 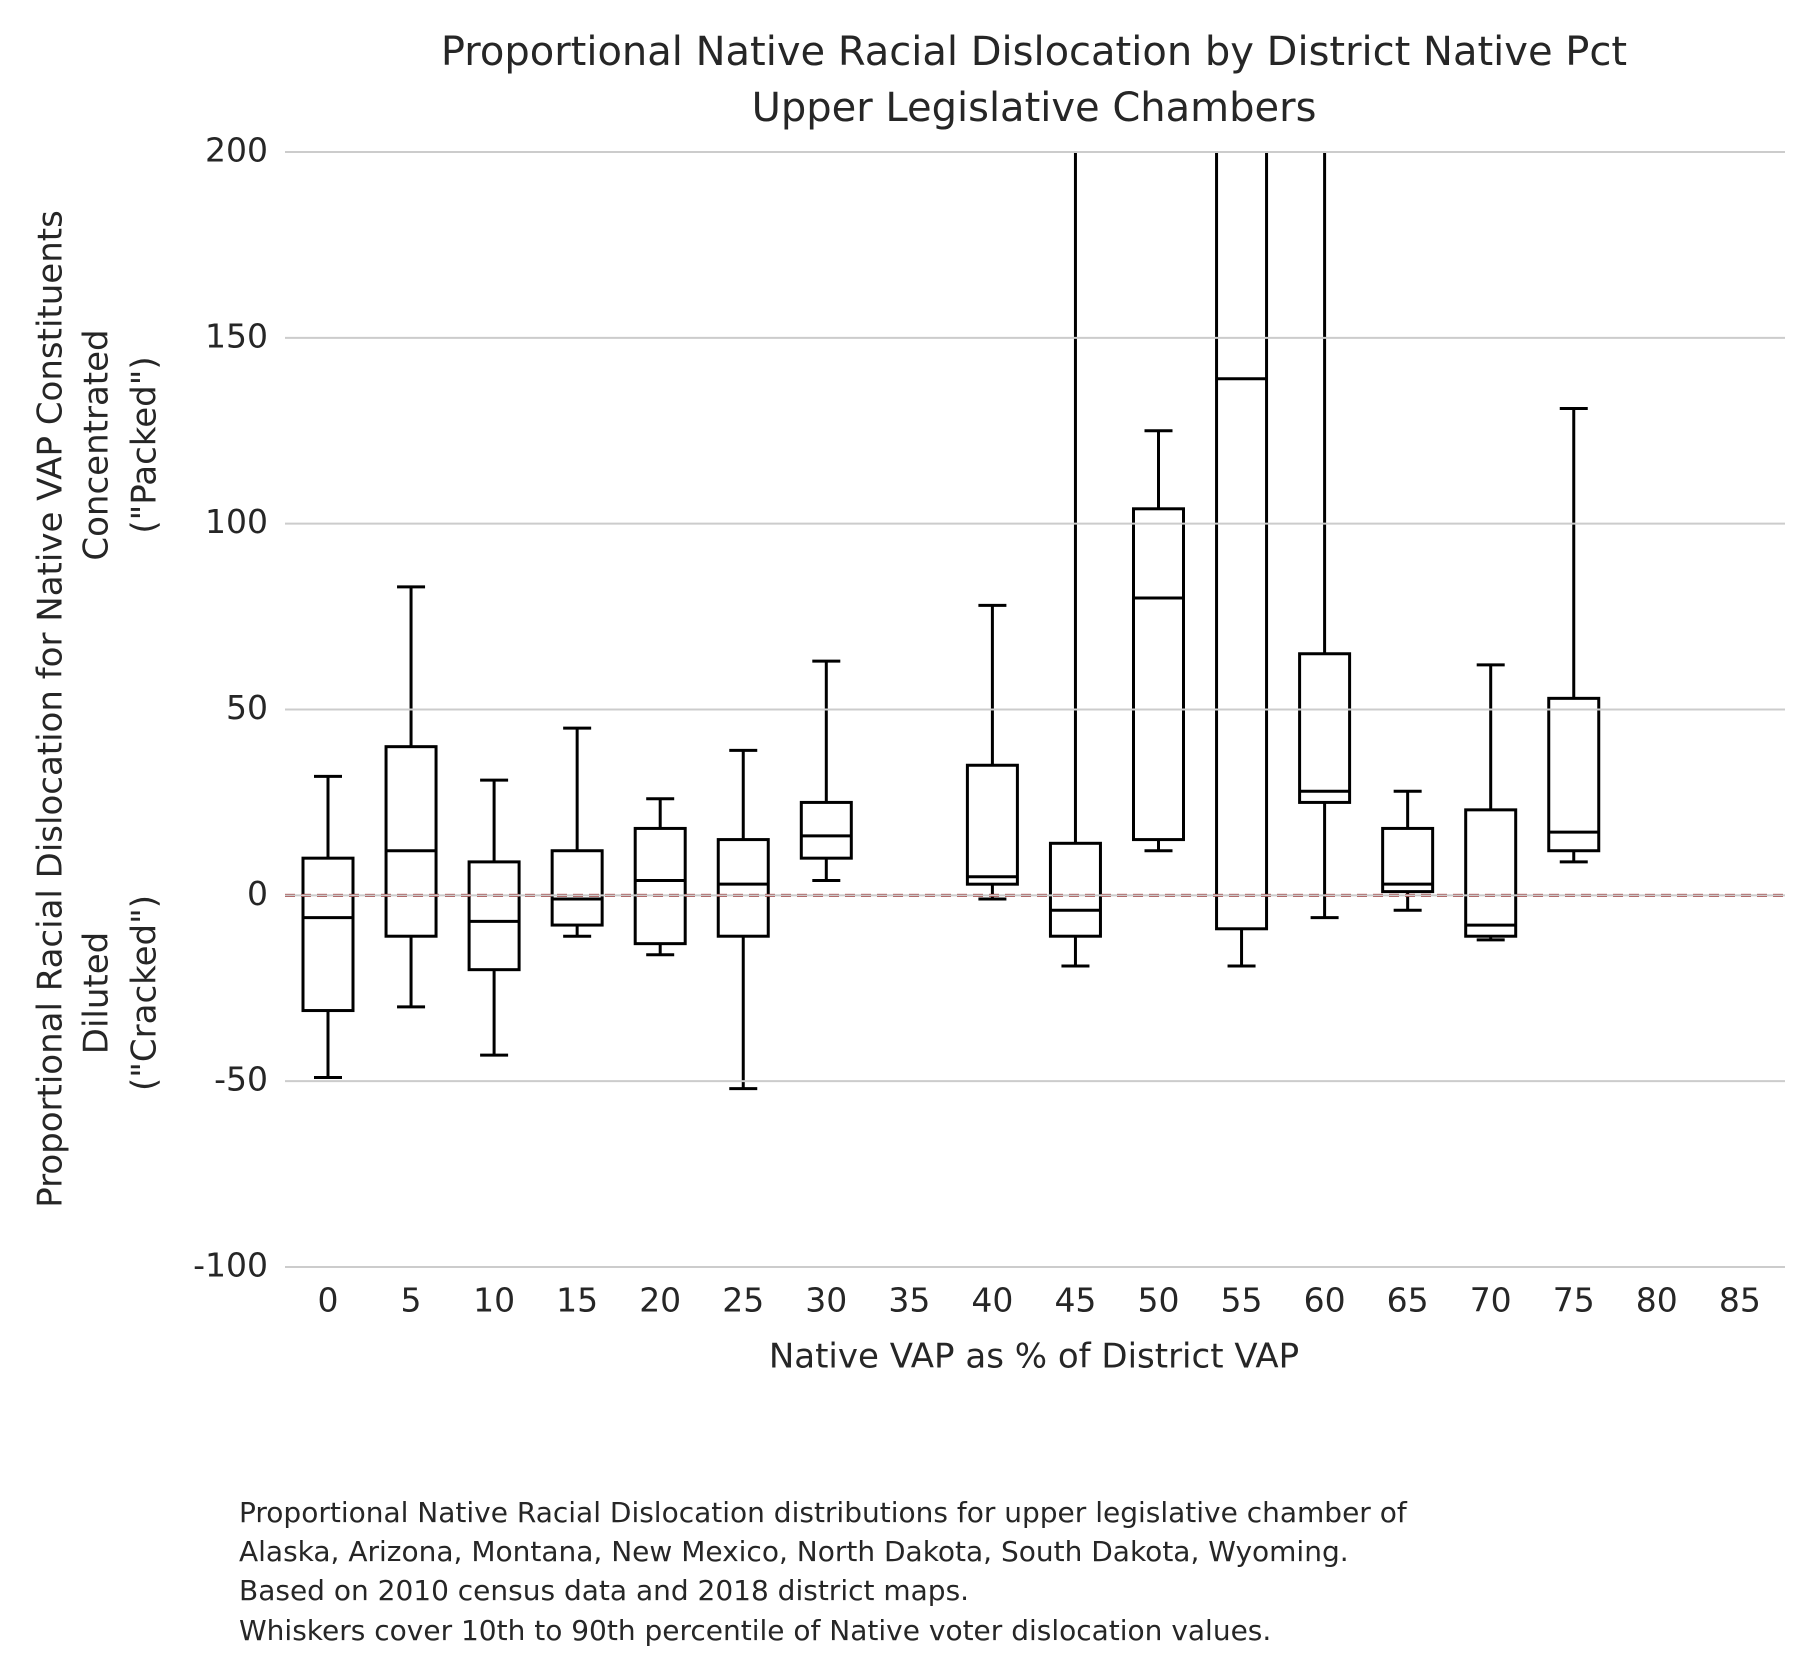 What do you see at coordinates (743, 1300) in the screenshot?
I see `x-tick-label: 25` at bounding box center [743, 1300].